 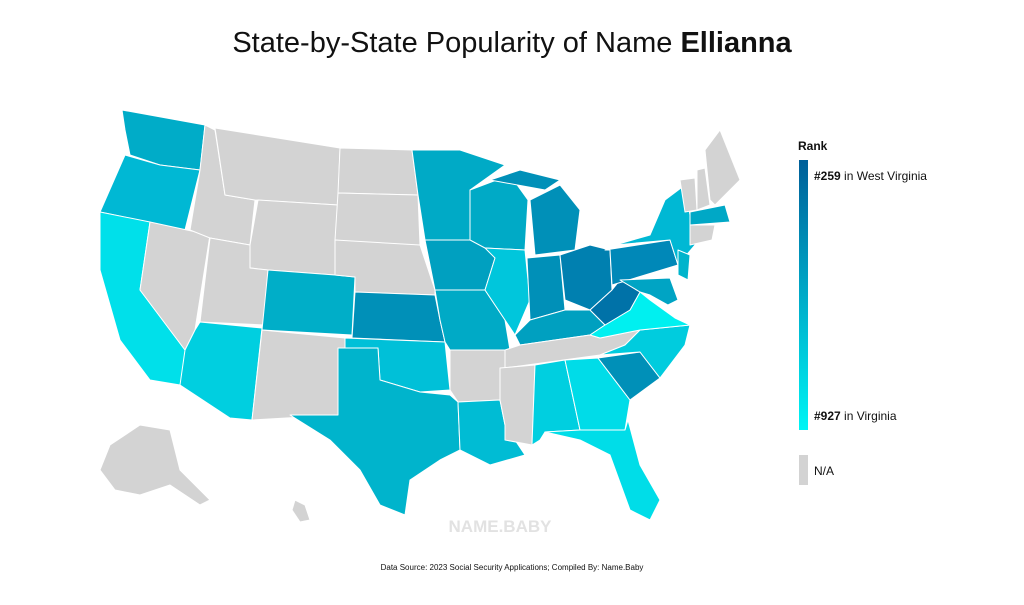 I want to click on legend-high: #259 in West Virginia, so click(x=870, y=176).